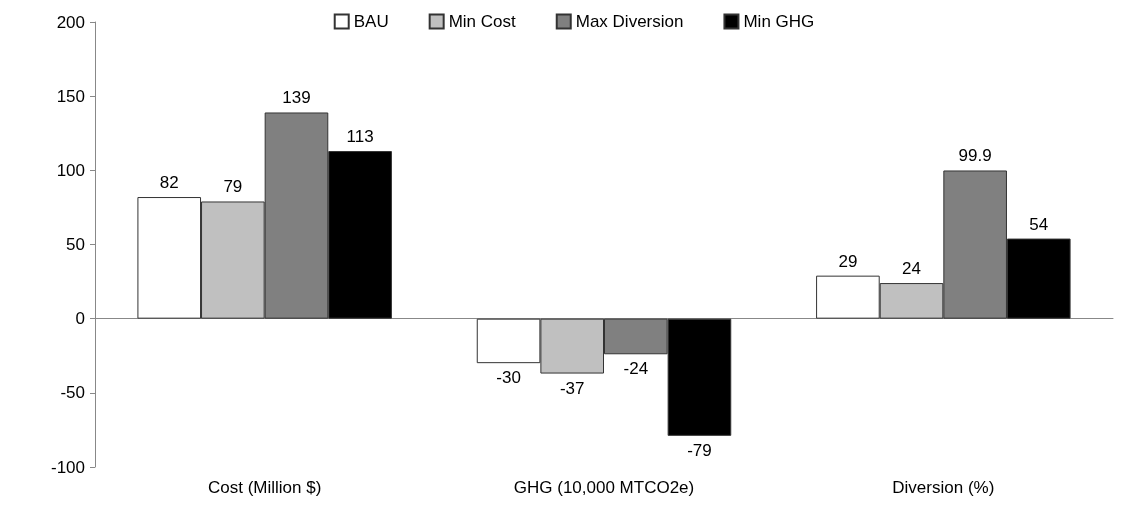  I want to click on data-label: 79, so click(233, 187).